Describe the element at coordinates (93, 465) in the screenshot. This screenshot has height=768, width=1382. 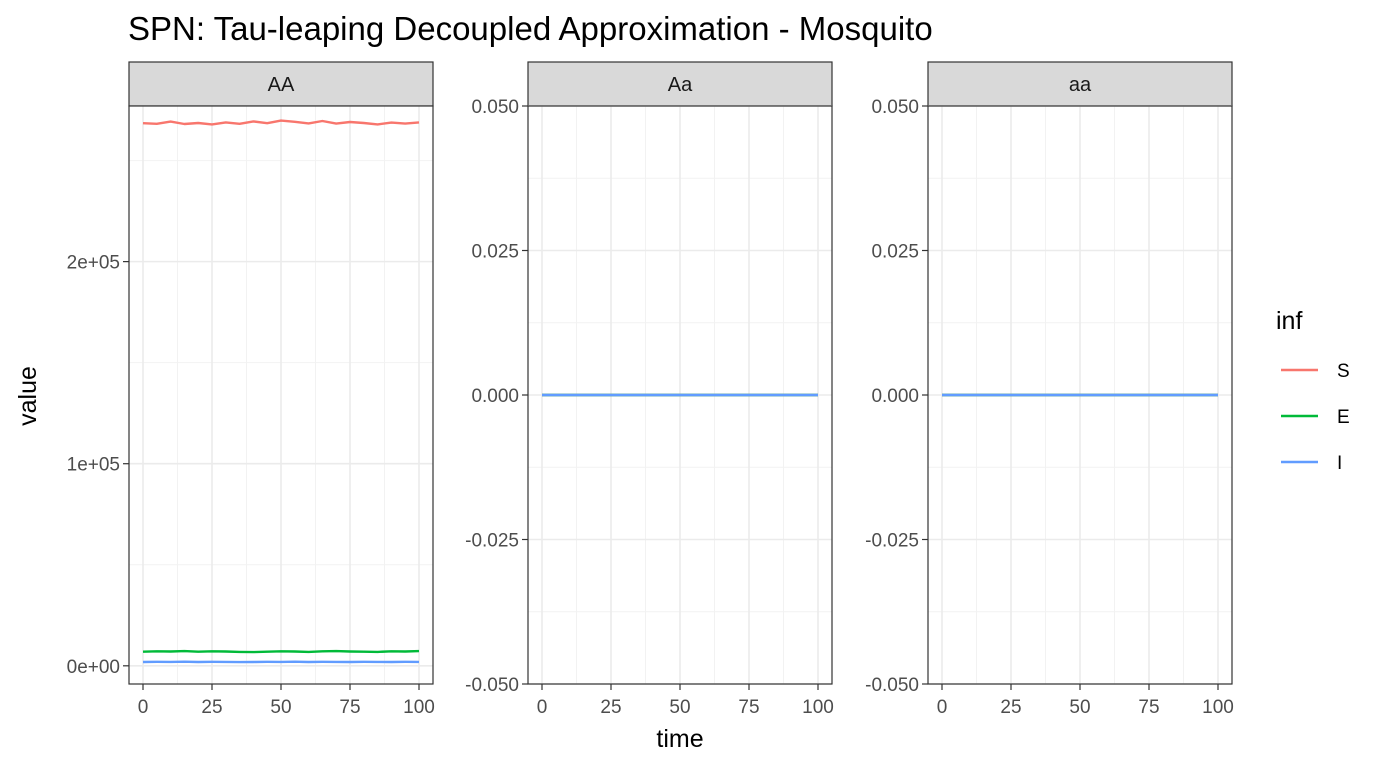
I see `y-tick-label: 1e+05` at that location.